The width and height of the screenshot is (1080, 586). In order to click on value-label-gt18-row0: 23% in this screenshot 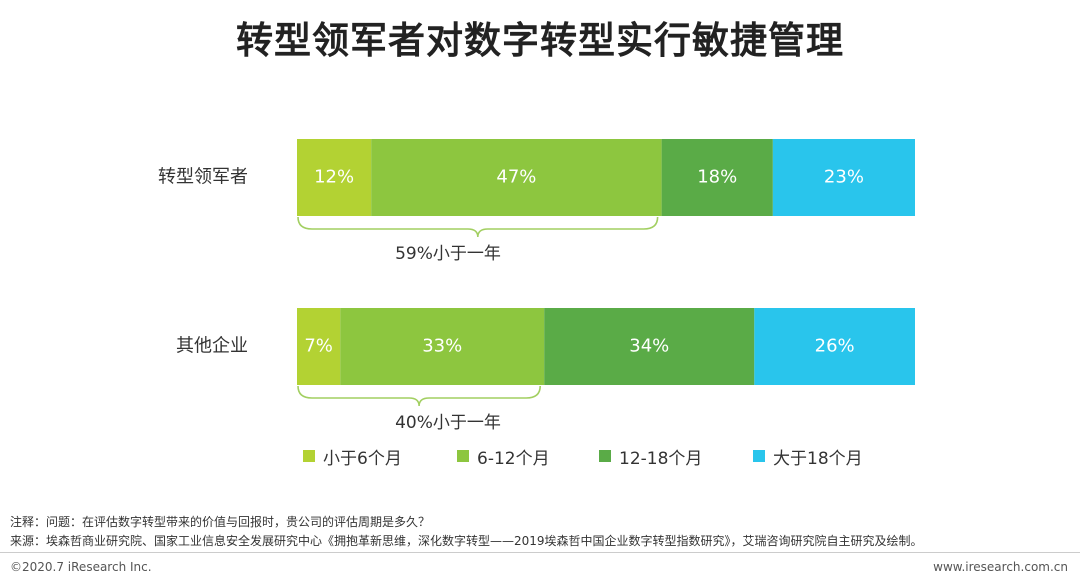, I will do `click(844, 177)`.